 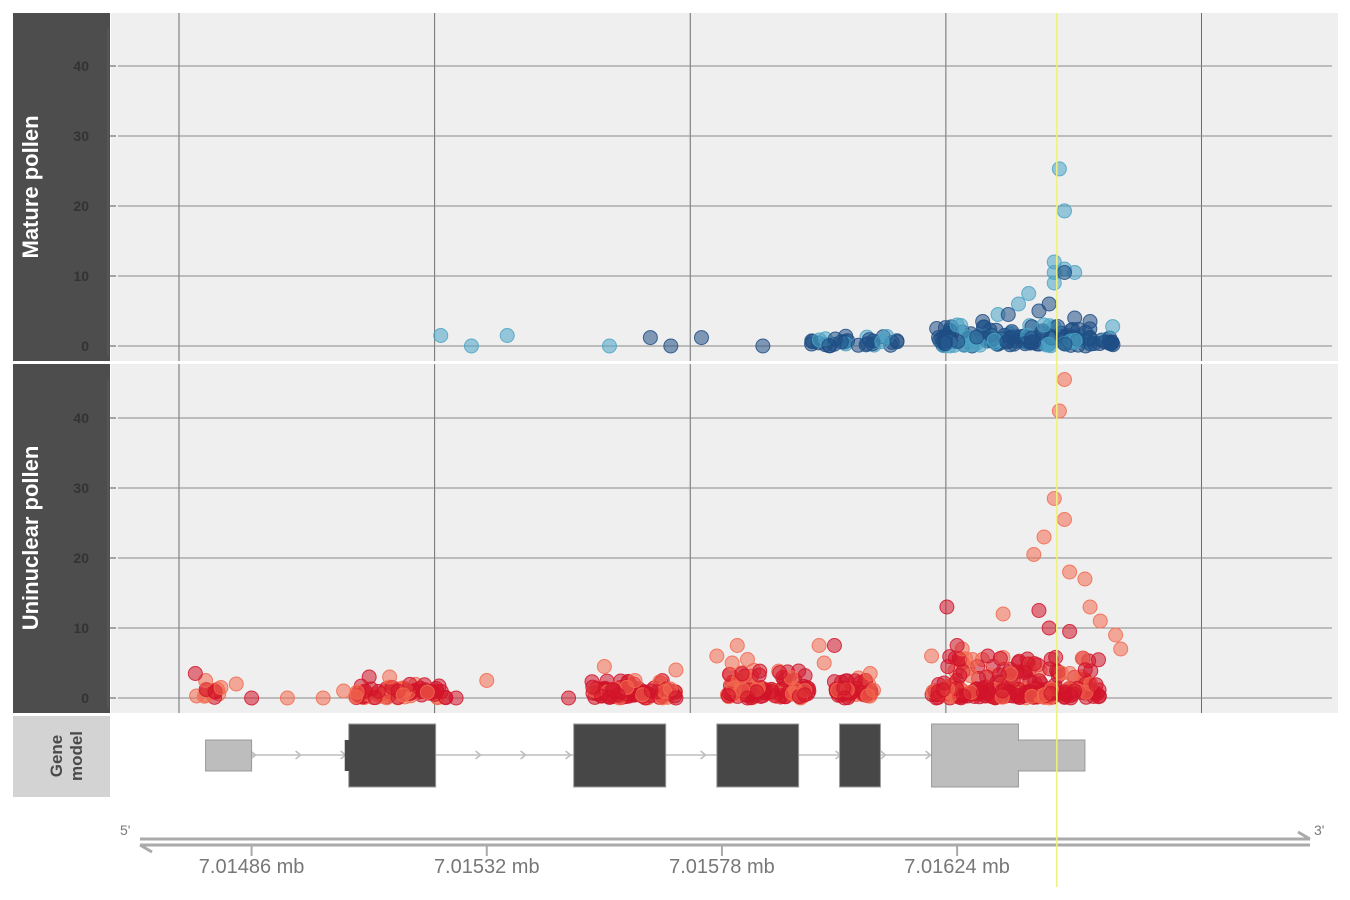 I want to click on five-prime-label: 5', so click(x=125, y=830).